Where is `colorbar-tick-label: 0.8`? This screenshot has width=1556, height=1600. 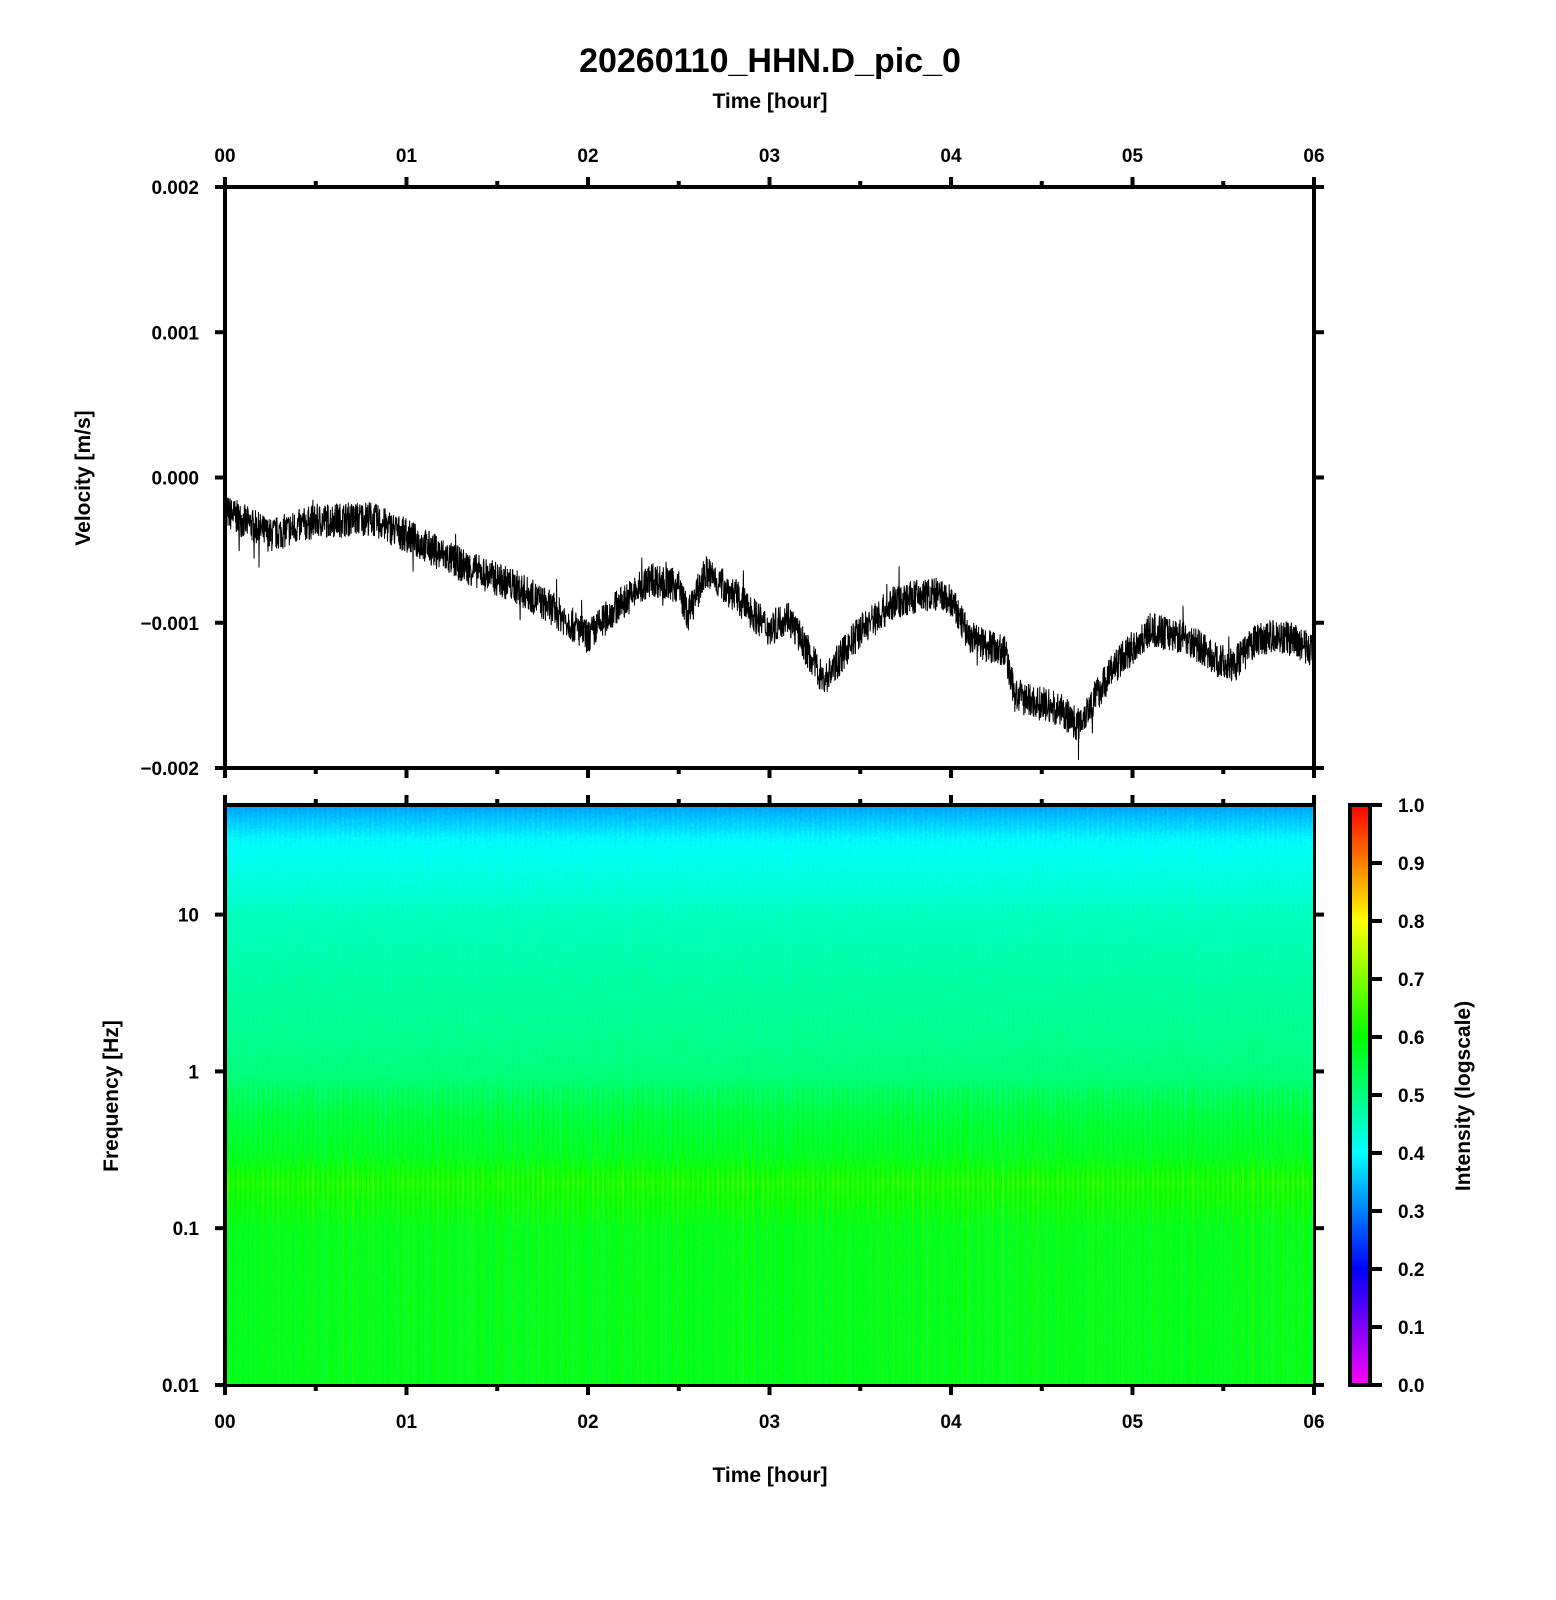 colorbar-tick-label: 0.8 is located at coordinates (1411, 922).